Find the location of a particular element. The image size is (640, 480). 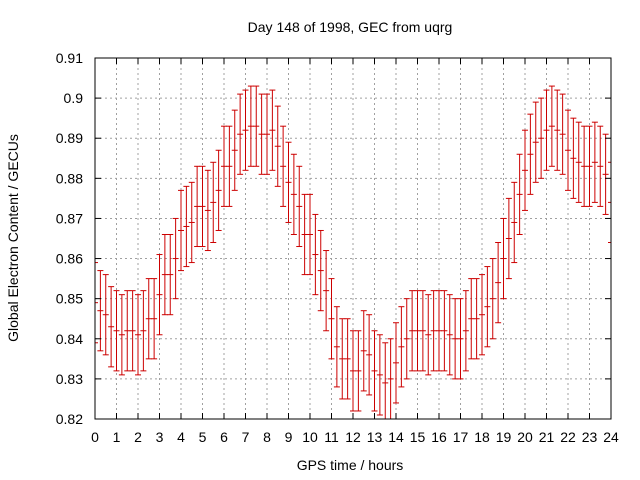

y-tick-label: 0.91 is located at coordinates (69, 58).